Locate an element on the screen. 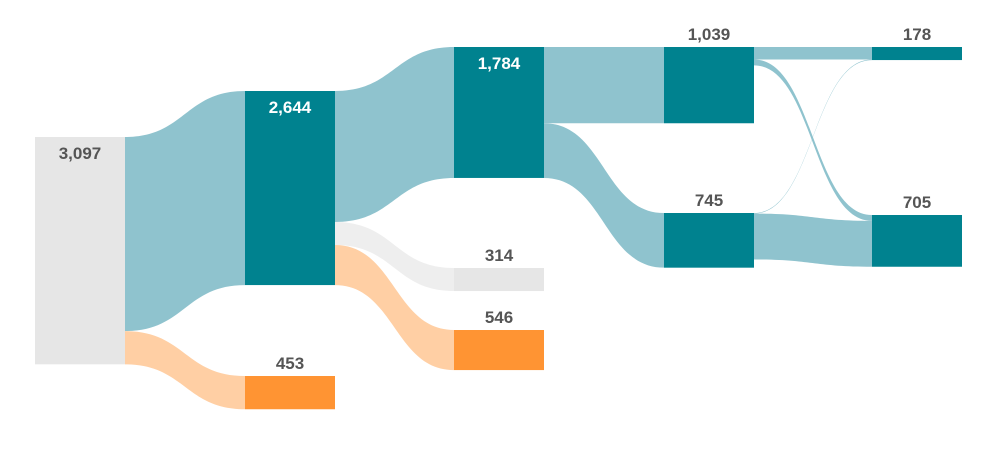 This screenshot has height=459, width=1004. link-n6-n8 is located at coordinates (813, 53).